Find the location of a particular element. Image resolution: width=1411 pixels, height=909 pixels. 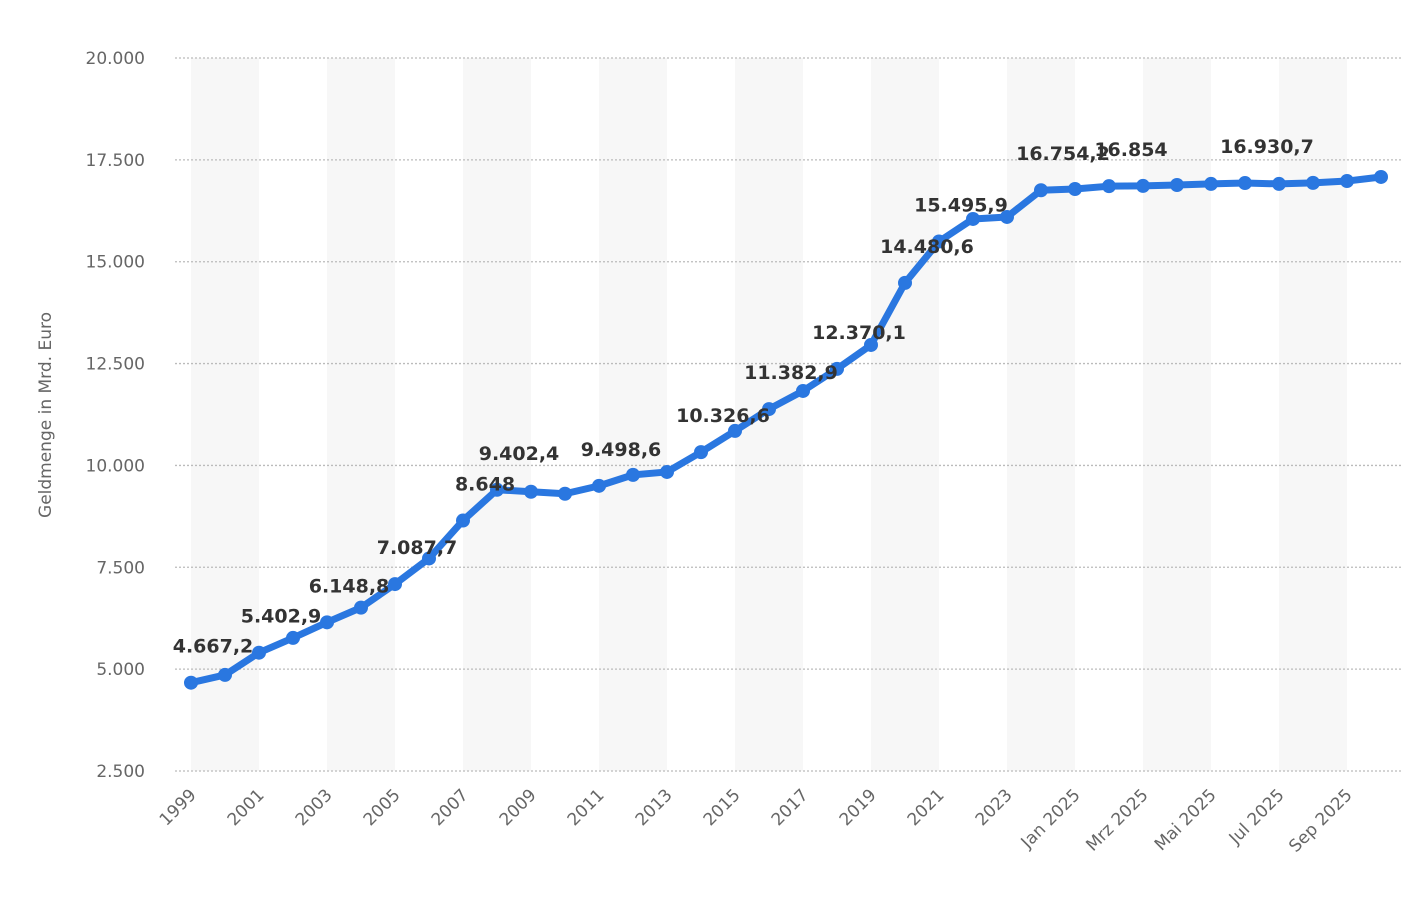

x-tick-label: 1999 is located at coordinates (178, 807).